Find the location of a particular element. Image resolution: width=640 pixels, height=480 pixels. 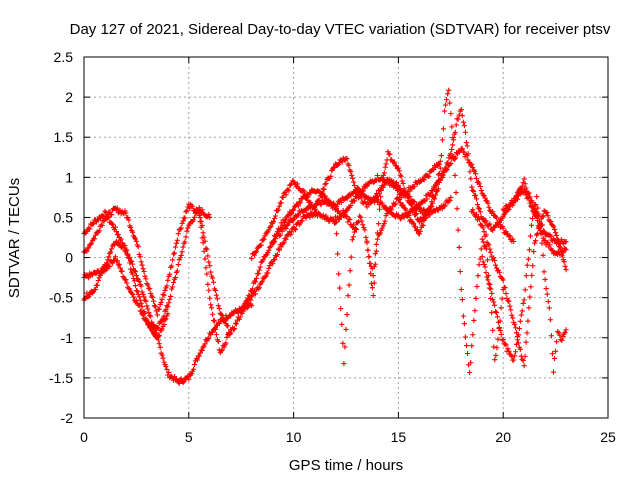

y-tick-label: -1 is located at coordinates (67, 338).